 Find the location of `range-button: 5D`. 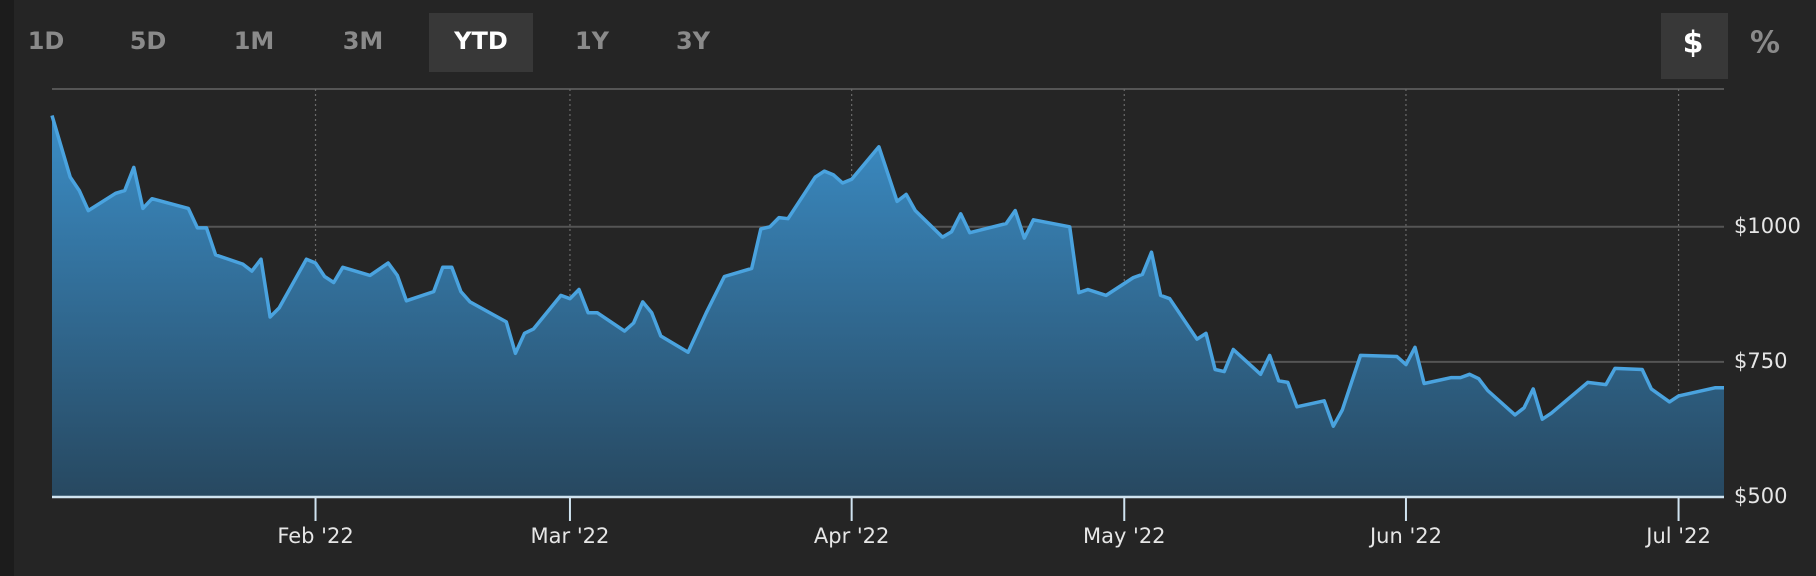

range-button: 5D is located at coordinates (148, 41).